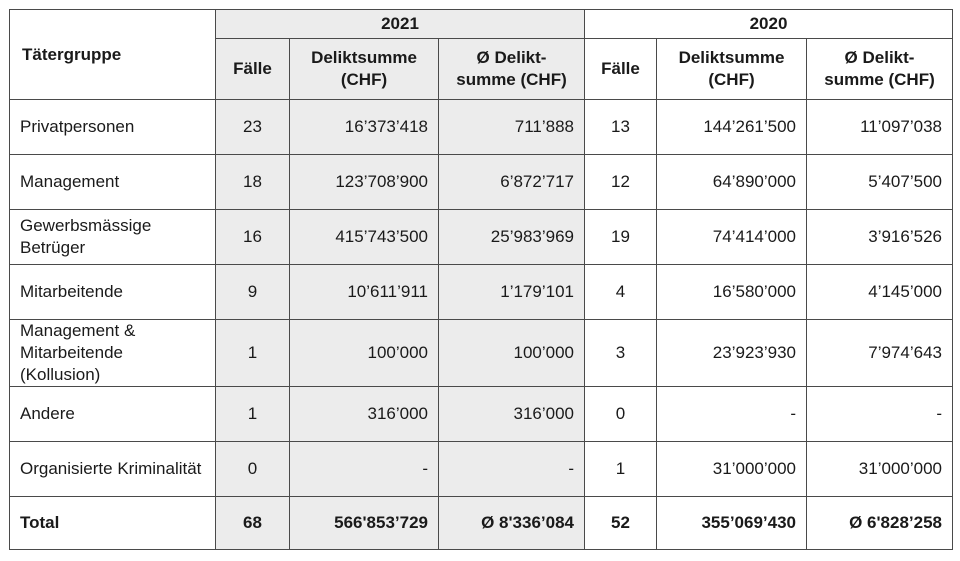 This screenshot has height=561, width=960. Describe the element at coordinates (252, 69) in the screenshot. I see `header-cases-2021: Fälle` at that location.